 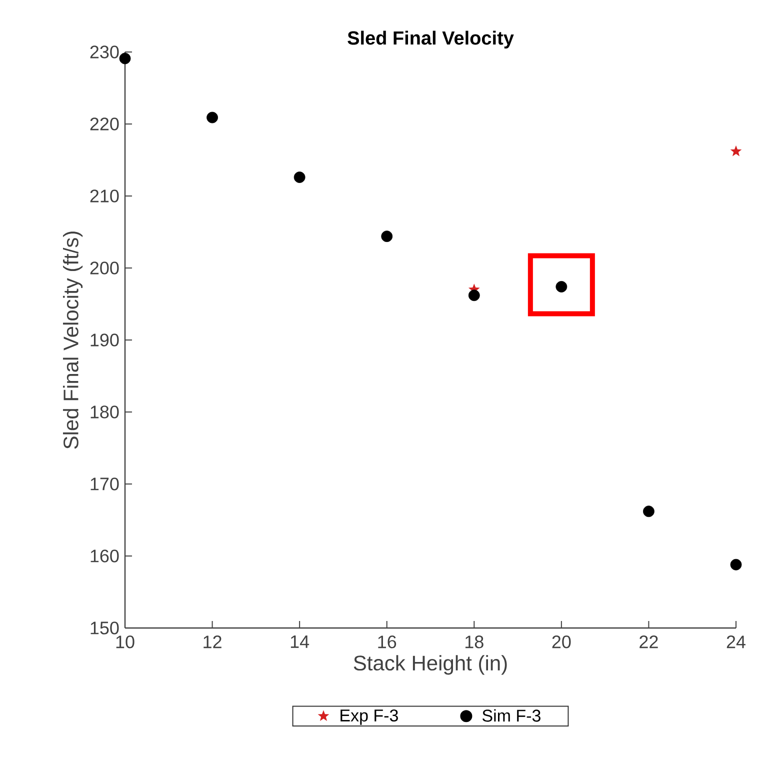 I want to click on legend-label: Sim F-3, so click(x=511, y=715).